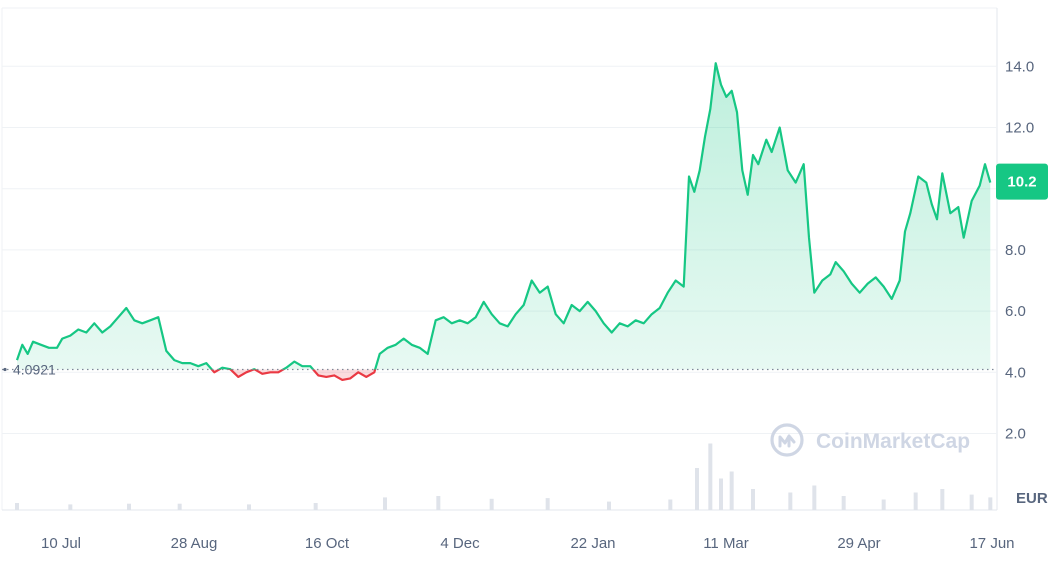  What do you see at coordinates (726, 543) in the screenshot?
I see `x-tick-label: 11 Mar` at bounding box center [726, 543].